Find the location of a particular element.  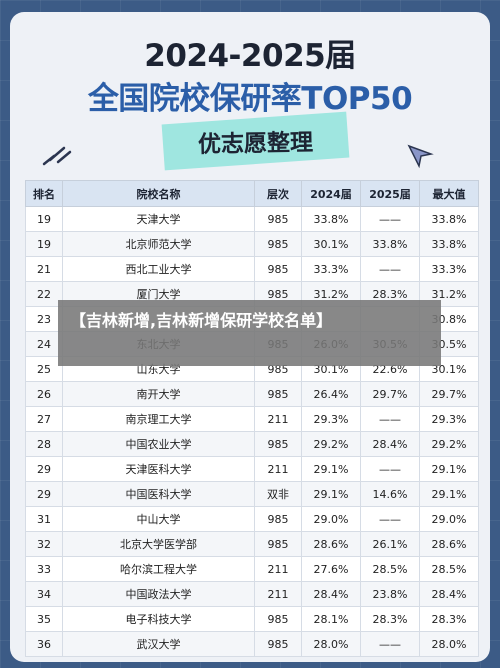

table-cell: 南京理工大学 is located at coordinates (158, 419).